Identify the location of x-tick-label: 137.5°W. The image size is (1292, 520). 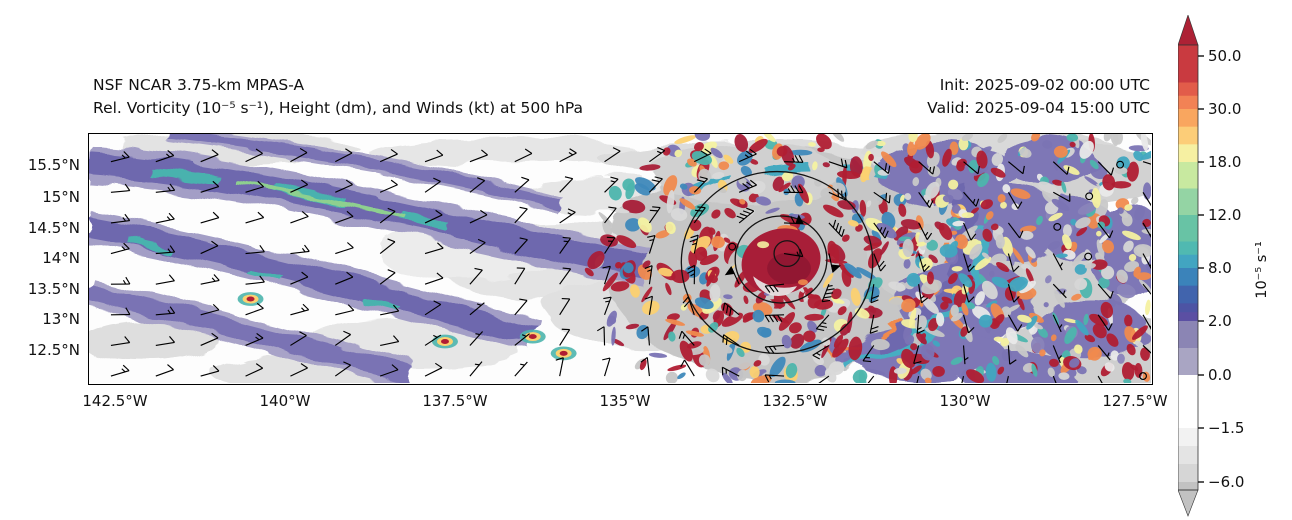
(455, 401).